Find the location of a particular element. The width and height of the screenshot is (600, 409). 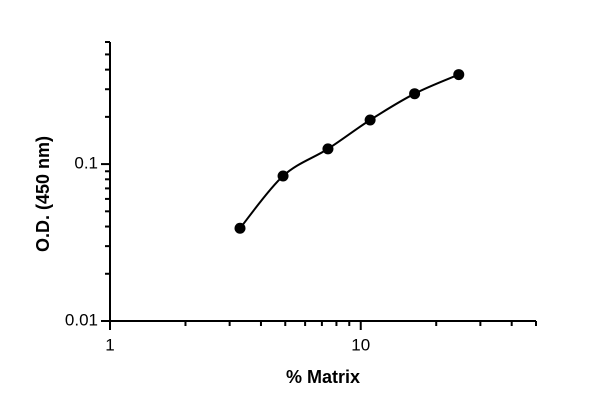

y-axis-title: O.D. (450 nm) is located at coordinates (43, 194).